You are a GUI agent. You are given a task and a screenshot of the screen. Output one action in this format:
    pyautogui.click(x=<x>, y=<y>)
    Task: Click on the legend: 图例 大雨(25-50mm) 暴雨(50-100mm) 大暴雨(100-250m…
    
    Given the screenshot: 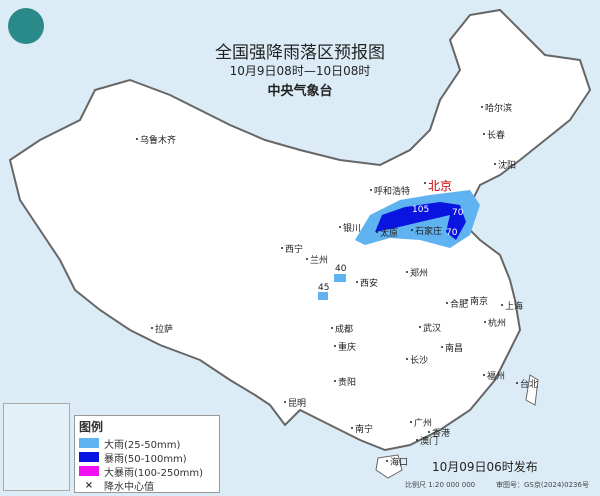 What is the action you would take?
    pyautogui.click(x=147, y=454)
    